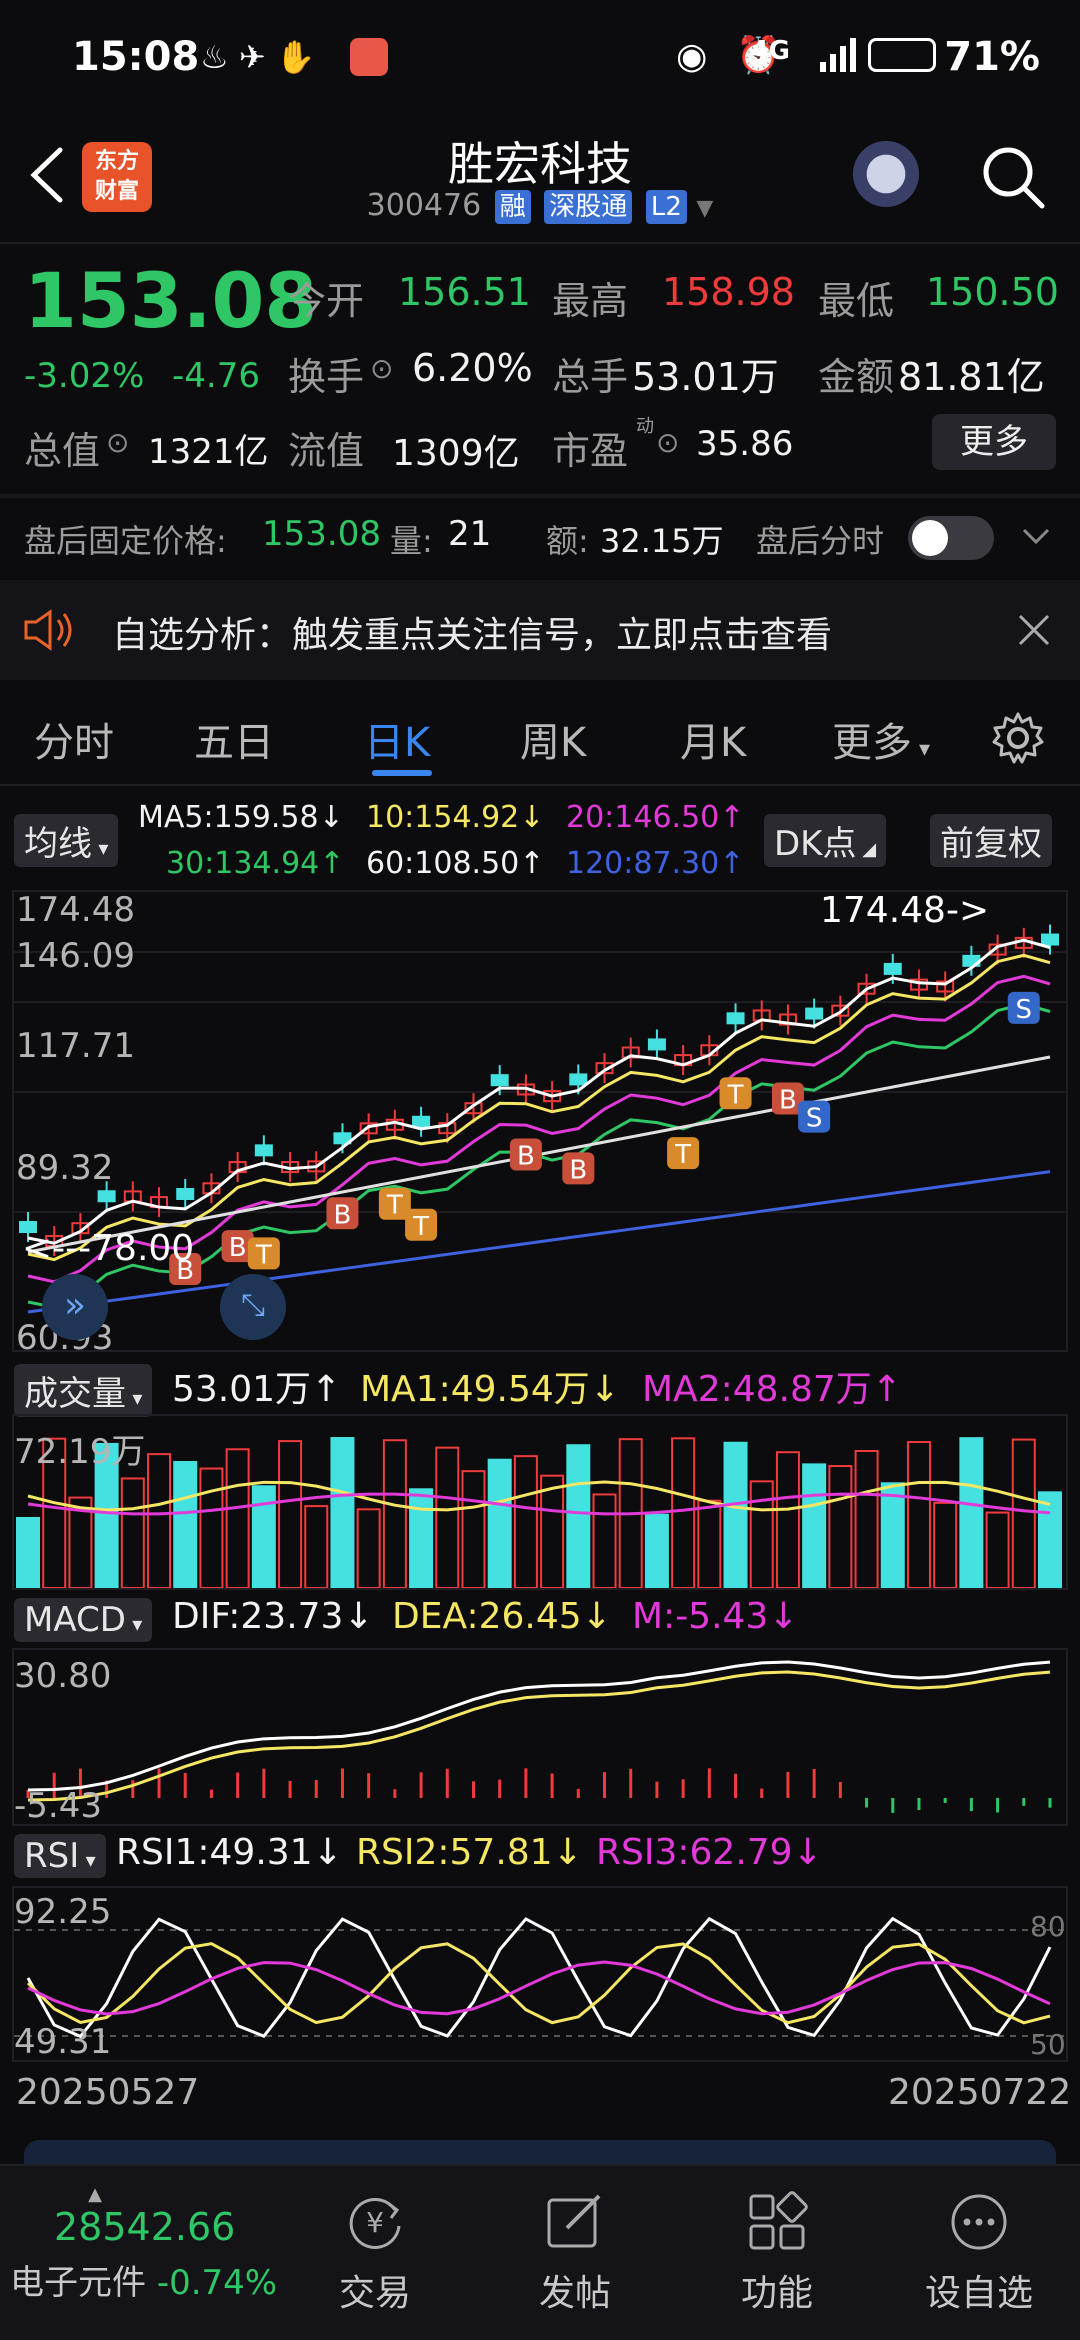 The height and width of the screenshot is (2340, 1080). I want to click on rsi-ref-high: 80, so click(1048, 1926).